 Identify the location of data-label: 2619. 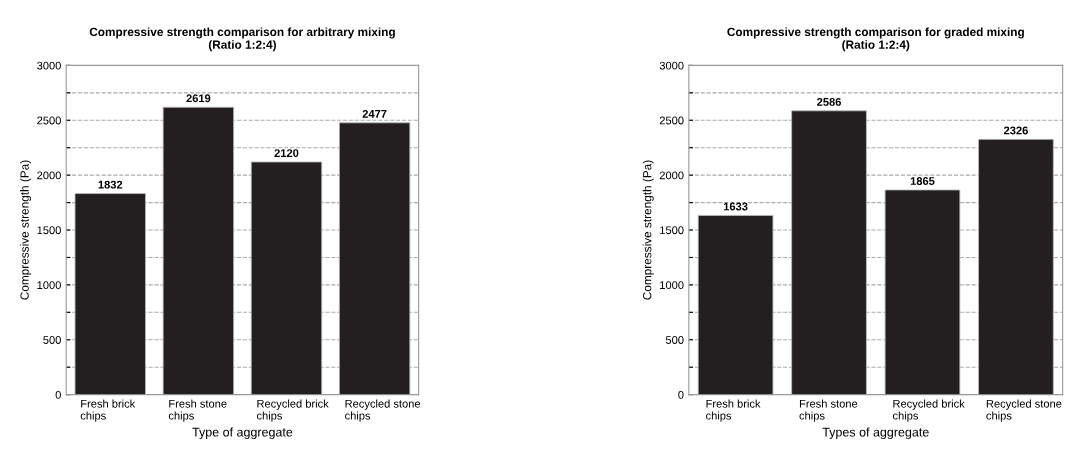
(198, 98).